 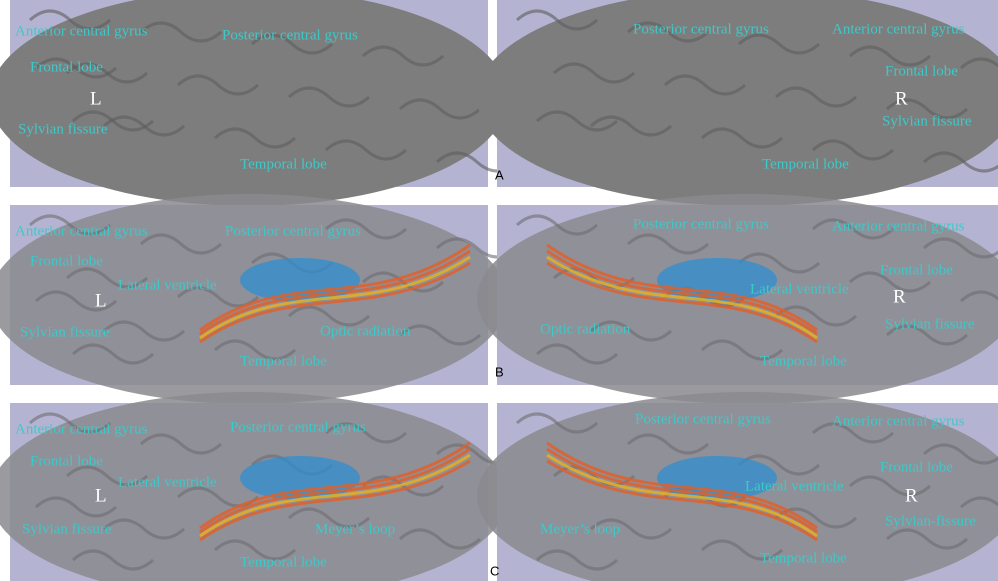 What do you see at coordinates (580, 529) in the screenshot?
I see `anatomy-label: Meyer’s loop` at bounding box center [580, 529].